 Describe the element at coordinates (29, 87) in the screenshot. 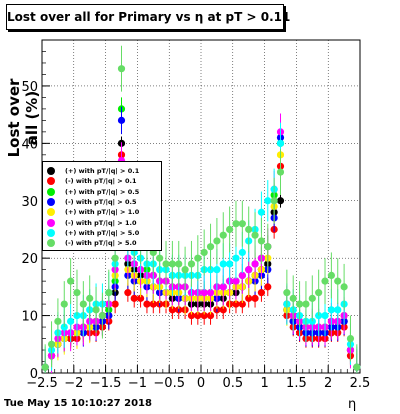

I see `y-tick-label: 50` at that location.